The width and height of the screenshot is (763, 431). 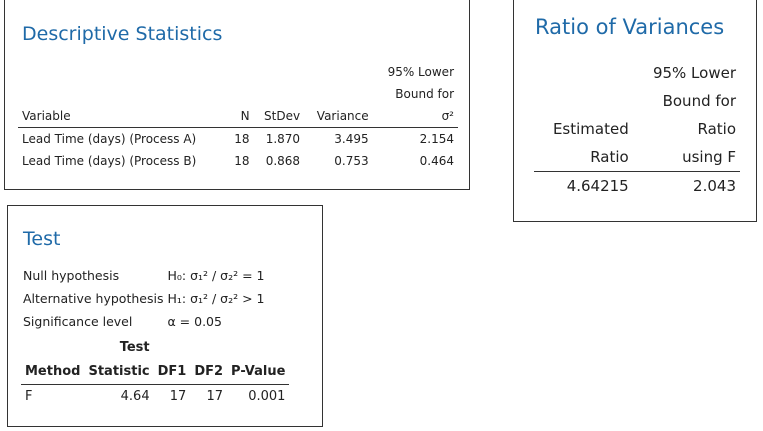 I want to click on hypothesis-label: Null hypothesis, so click(x=71, y=275).